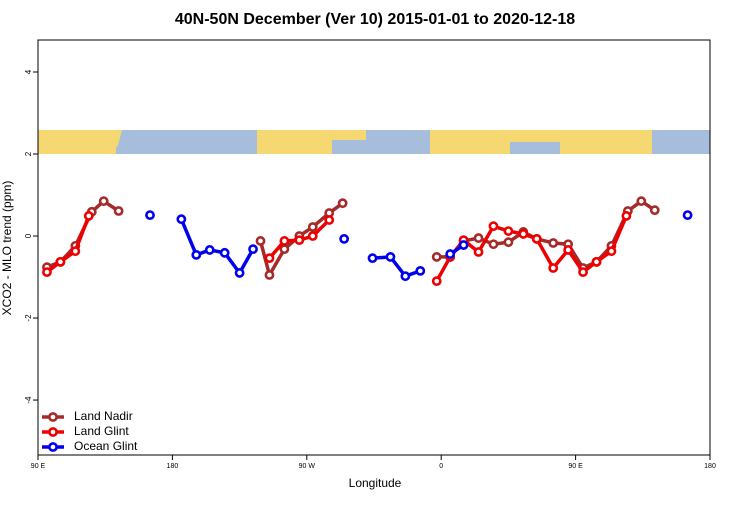  Describe the element at coordinates (28, 71) in the screenshot. I see `y-tick-label: 4` at that location.